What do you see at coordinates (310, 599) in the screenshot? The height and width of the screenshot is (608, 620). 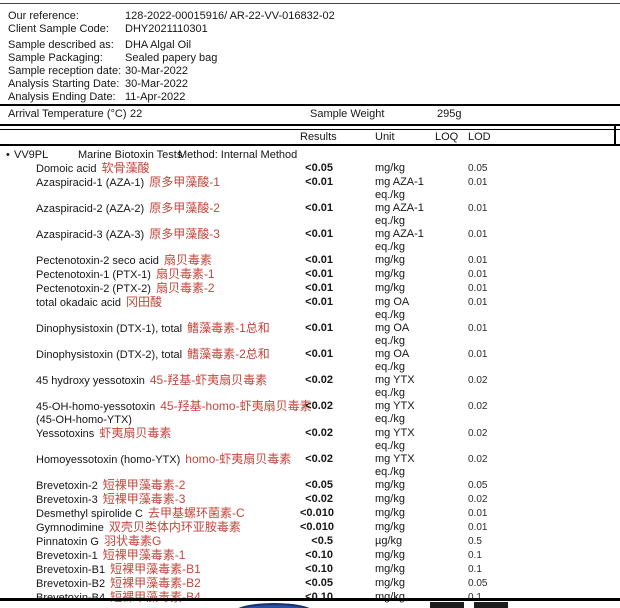 I see `bottom-rule` at bounding box center [310, 599].